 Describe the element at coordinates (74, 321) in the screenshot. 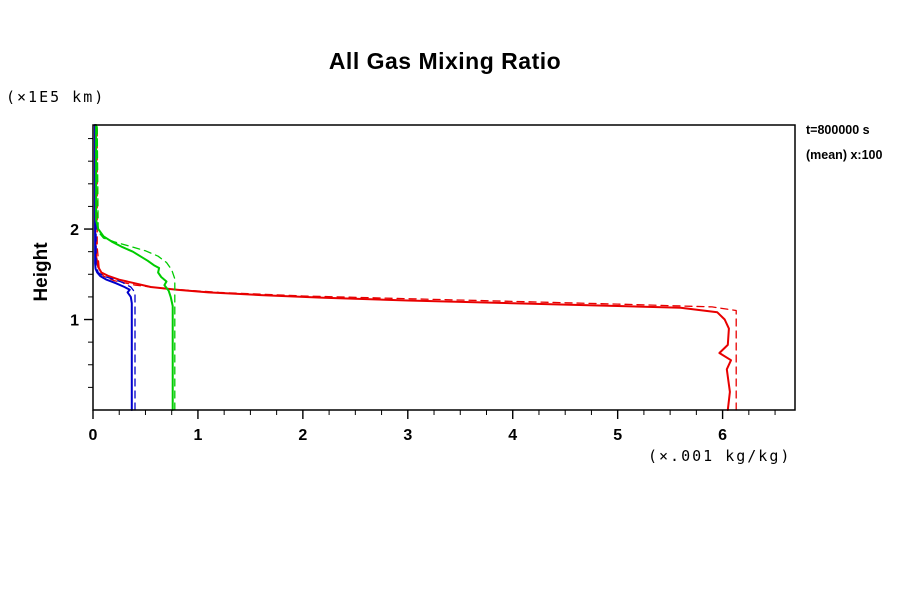

I see `y-tick-label: 1` at that location.